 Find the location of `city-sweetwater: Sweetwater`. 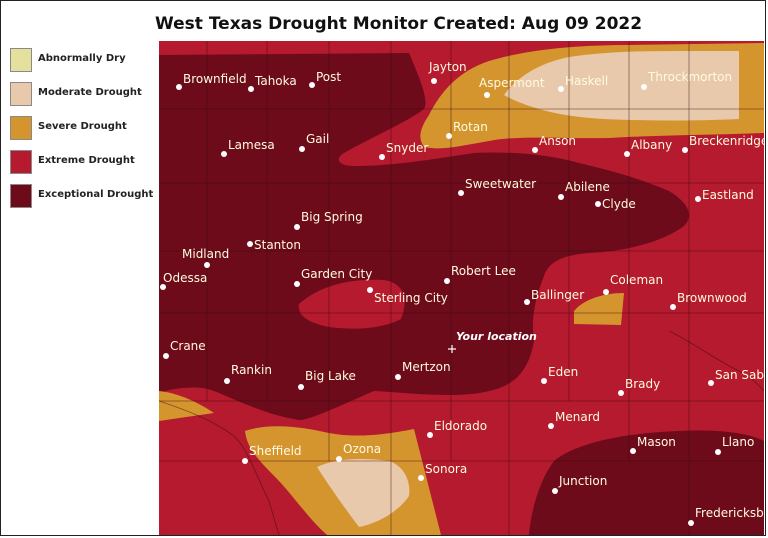

city-sweetwater: Sweetwater is located at coordinates (497, 186).